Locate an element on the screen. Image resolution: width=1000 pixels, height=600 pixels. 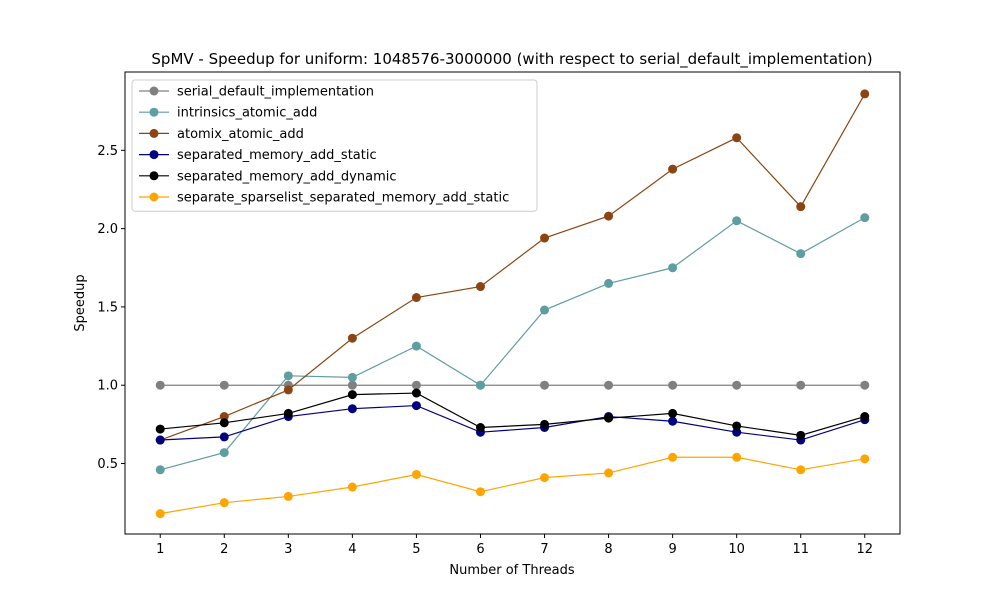
legend-label: atomix_atomic_add is located at coordinates (240, 134).